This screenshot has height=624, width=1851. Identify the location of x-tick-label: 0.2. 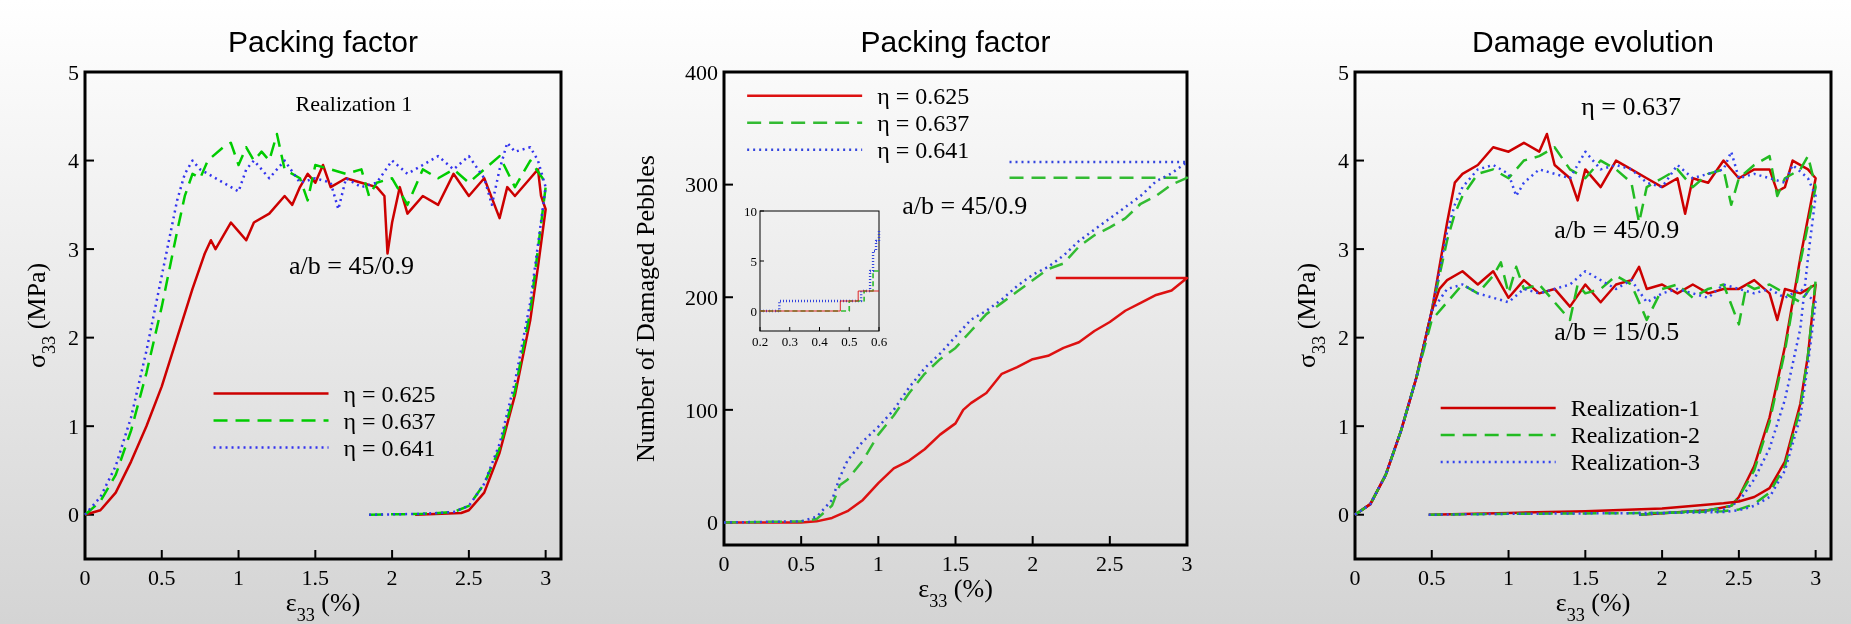
(760, 341).